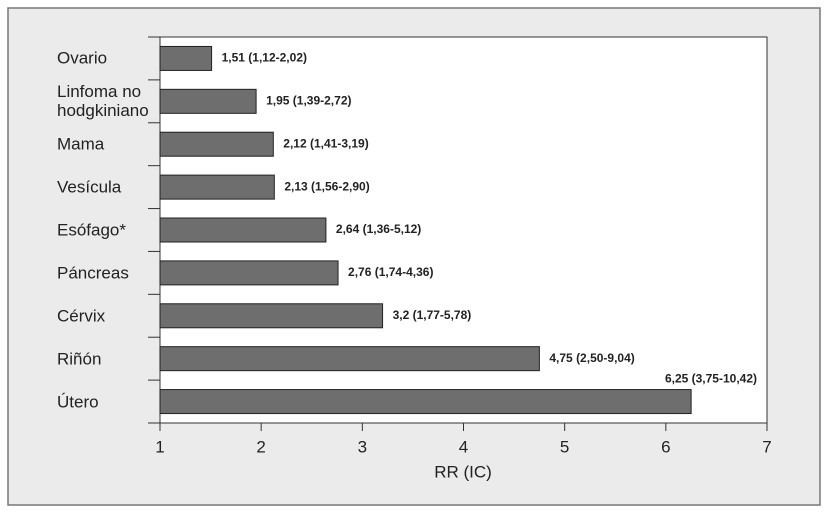 This screenshot has width=827, height=514. I want to click on x-tick-label: 4, so click(463, 446).